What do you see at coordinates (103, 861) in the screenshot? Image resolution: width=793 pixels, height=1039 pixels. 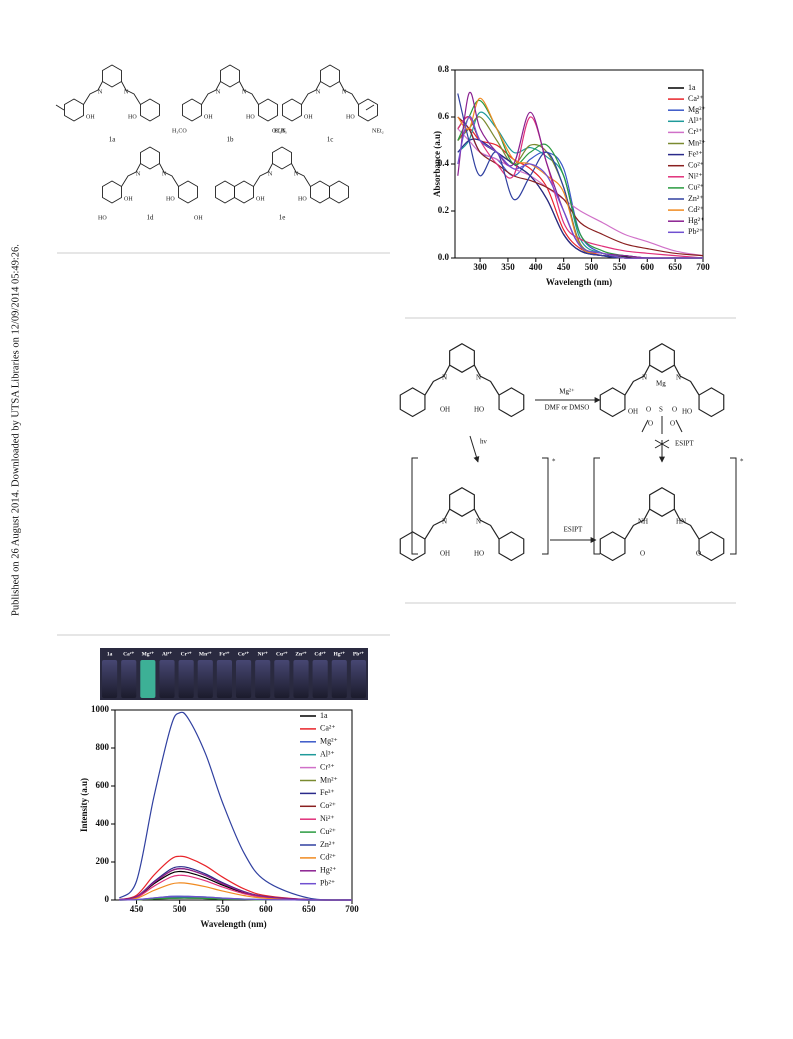 I see `y-tick-label: 200` at bounding box center [103, 861].